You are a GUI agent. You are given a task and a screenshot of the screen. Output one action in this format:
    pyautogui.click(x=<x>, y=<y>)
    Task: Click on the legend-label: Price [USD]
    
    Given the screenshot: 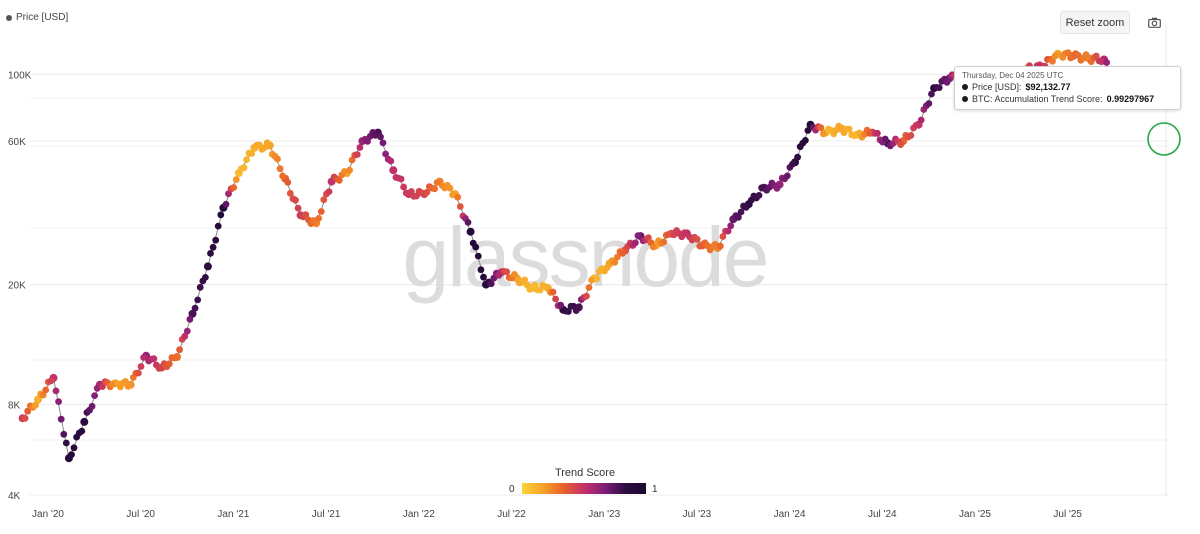 What is the action you would take?
    pyautogui.click(x=42, y=17)
    